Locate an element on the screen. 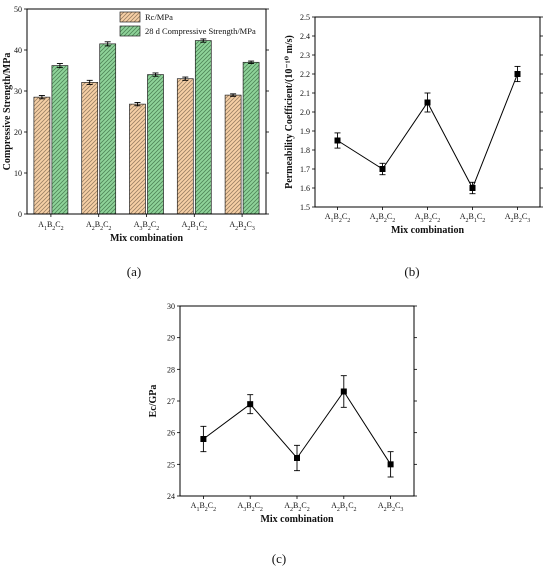  y-tick-label: 2.4 is located at coordinates (305, 36).